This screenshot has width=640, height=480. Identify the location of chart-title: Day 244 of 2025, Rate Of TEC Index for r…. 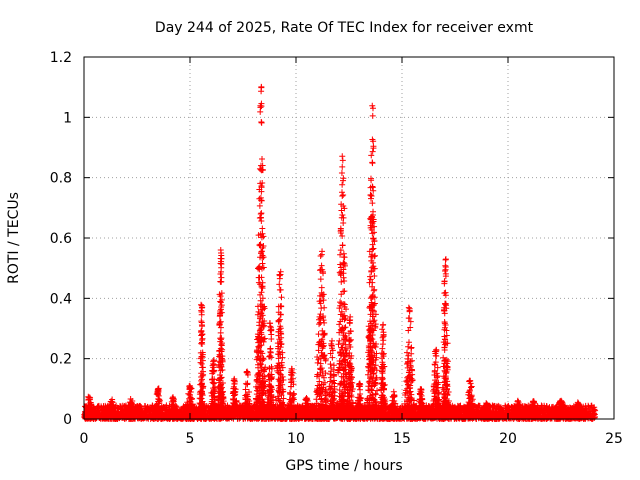
(344, 28).